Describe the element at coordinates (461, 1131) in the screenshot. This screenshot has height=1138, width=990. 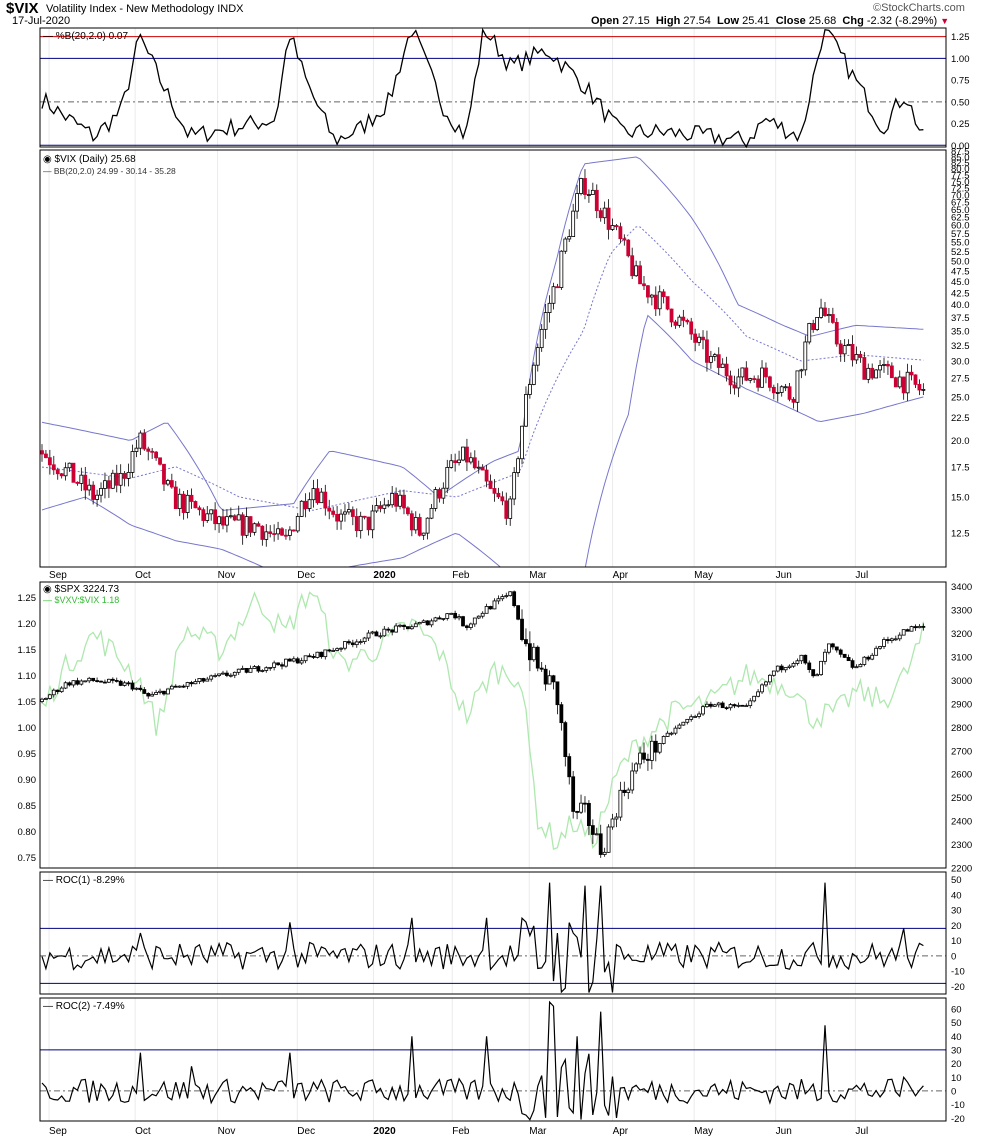
I see `x-axis-label-bottom: Feb` at that location.